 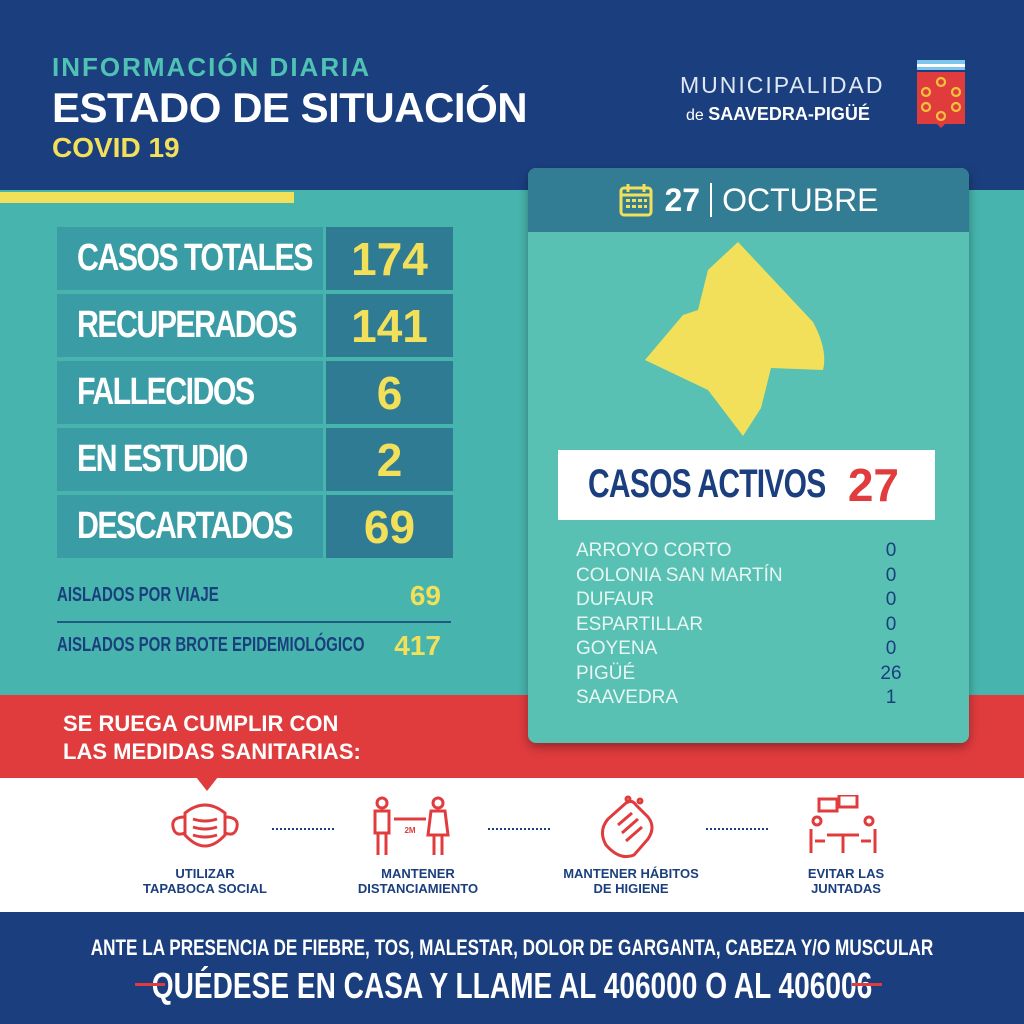 I want to click on stat-label: EN ESTUDIO, so click(x=190, y=459).